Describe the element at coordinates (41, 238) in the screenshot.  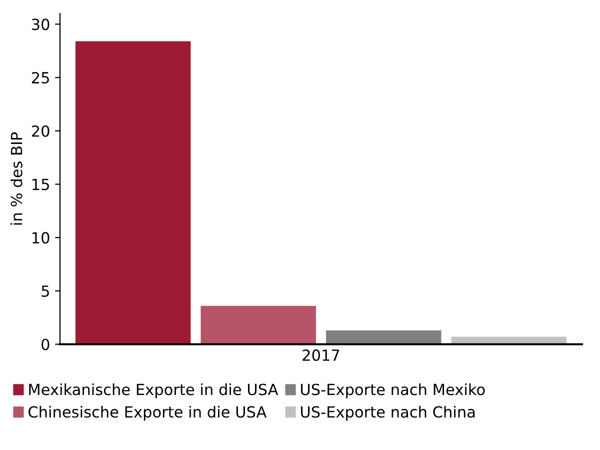
I see `y-tick-label: 10` at that location.